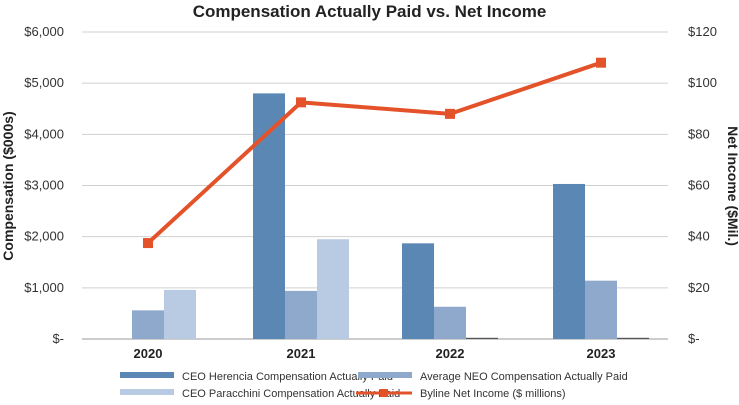  I want to click on legend-marker, so click(384, 393).